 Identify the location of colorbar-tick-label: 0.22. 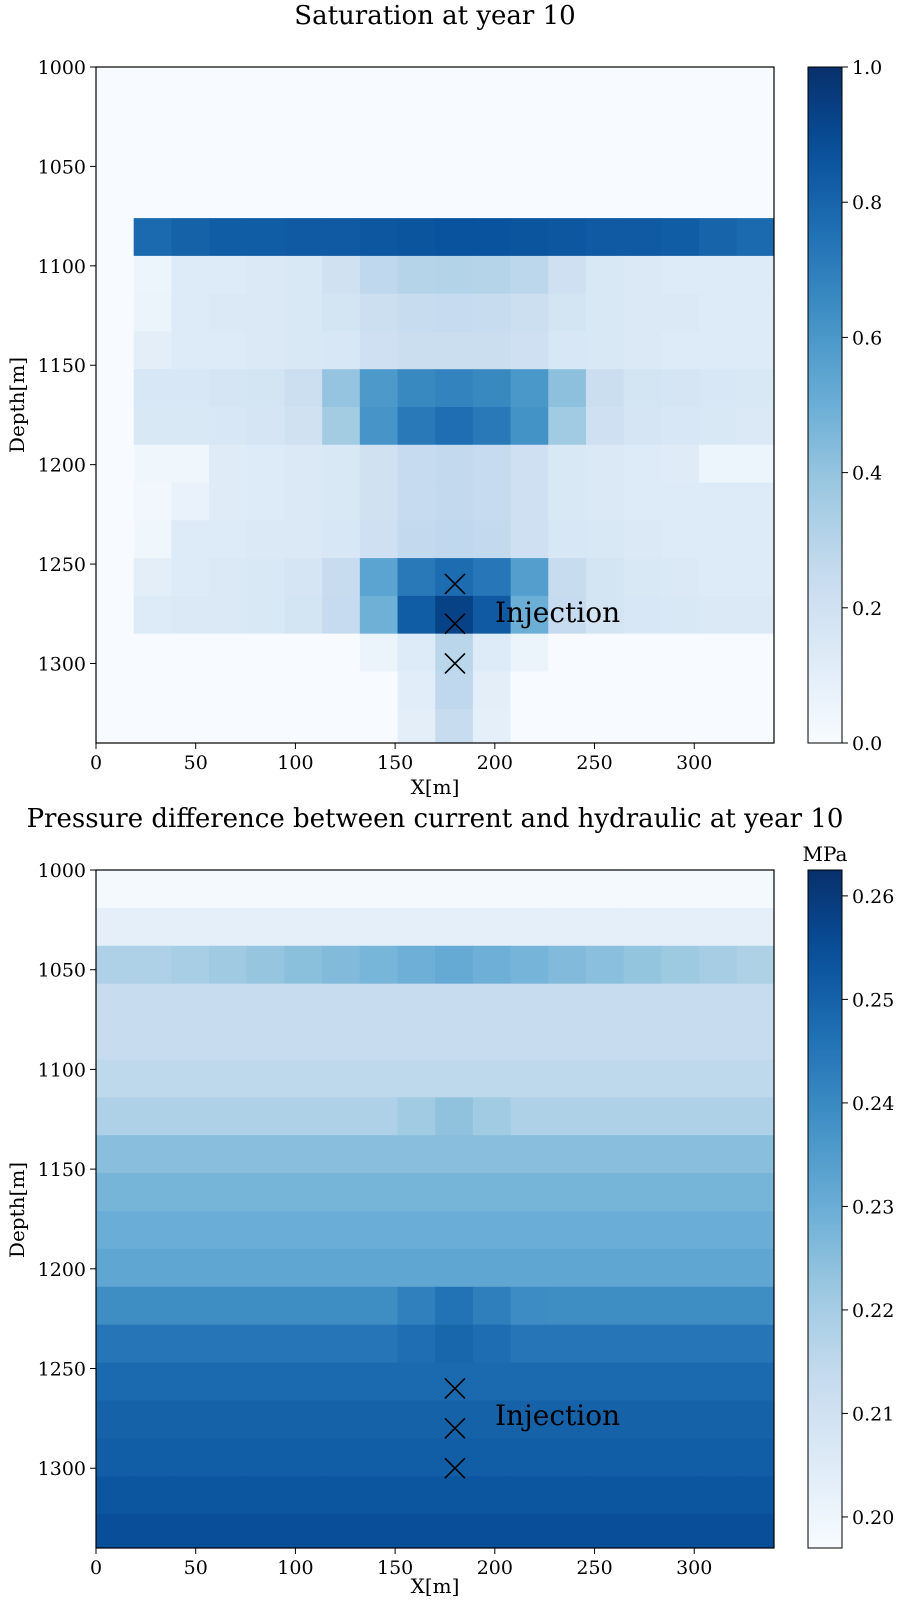
(873, 1311).